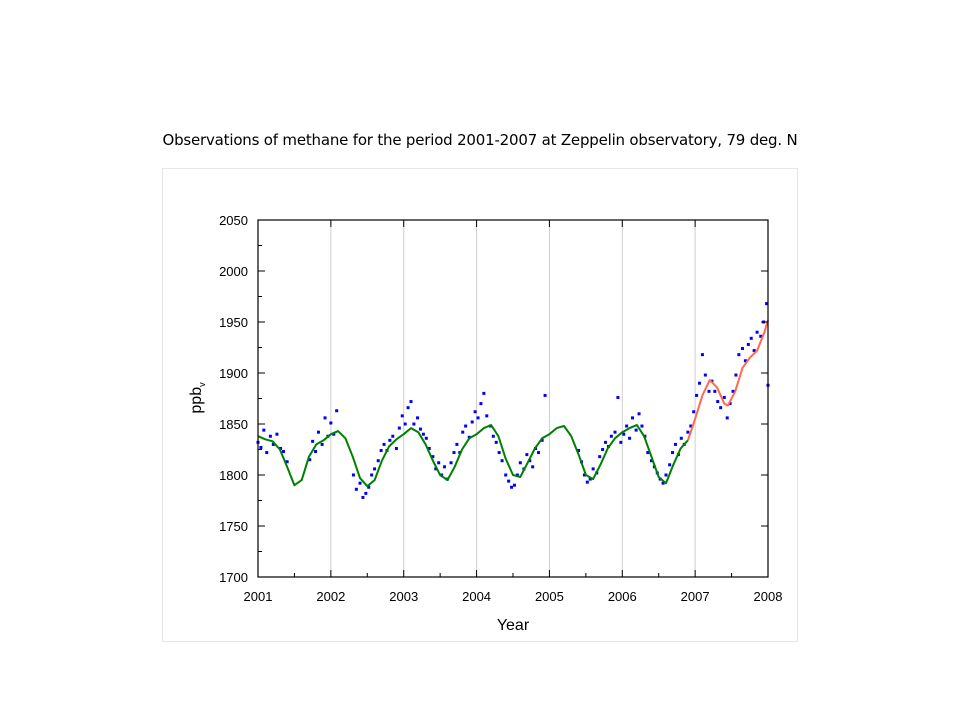  What do you see at coordinates (233, 322) in the screenshot?
I see `y-tick-label: 1950` at bounding box center [233, 322].